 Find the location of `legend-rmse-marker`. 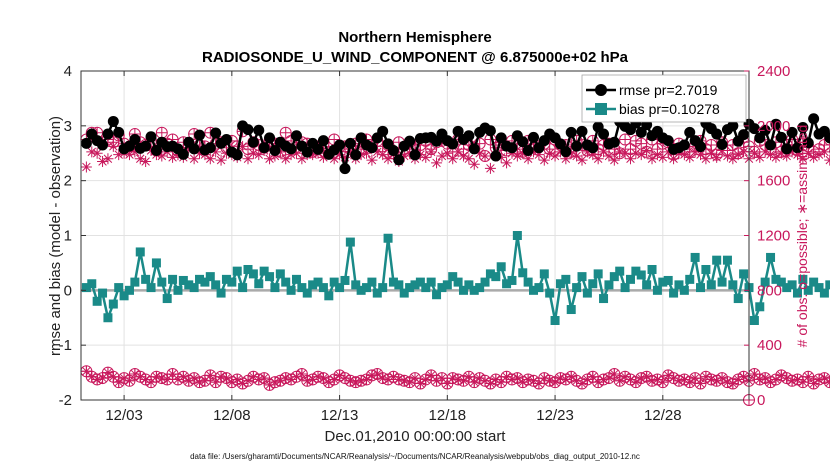

legend-rmse-marker is located at coordinates (601, 90).